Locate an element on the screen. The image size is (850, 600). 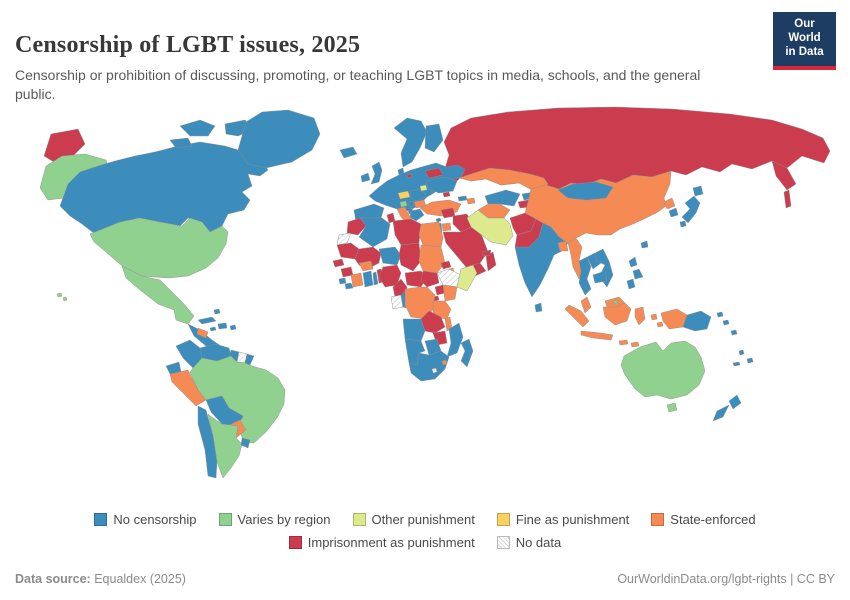
country-burkina_faso is located at coordinates (366, 266).